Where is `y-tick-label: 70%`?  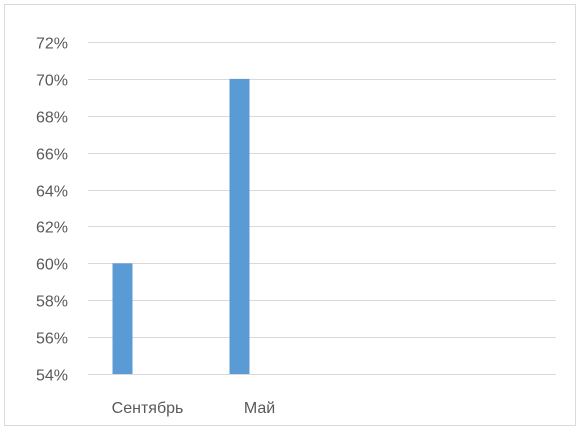
y-tick-label: 70% is located at coordinates (52, 81).